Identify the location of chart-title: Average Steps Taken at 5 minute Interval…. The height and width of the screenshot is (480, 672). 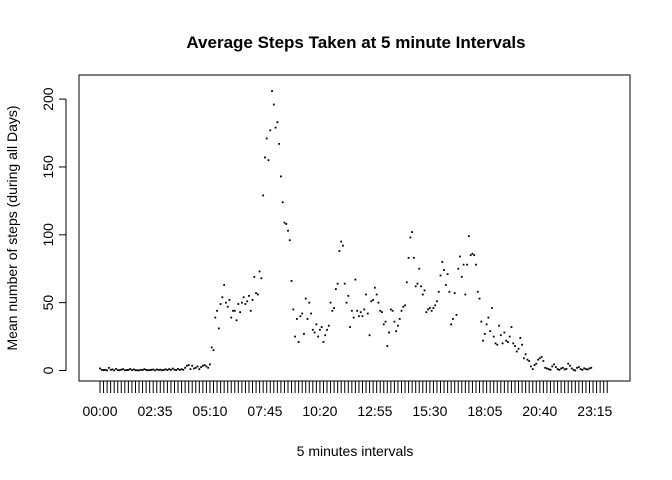
(355, 42).